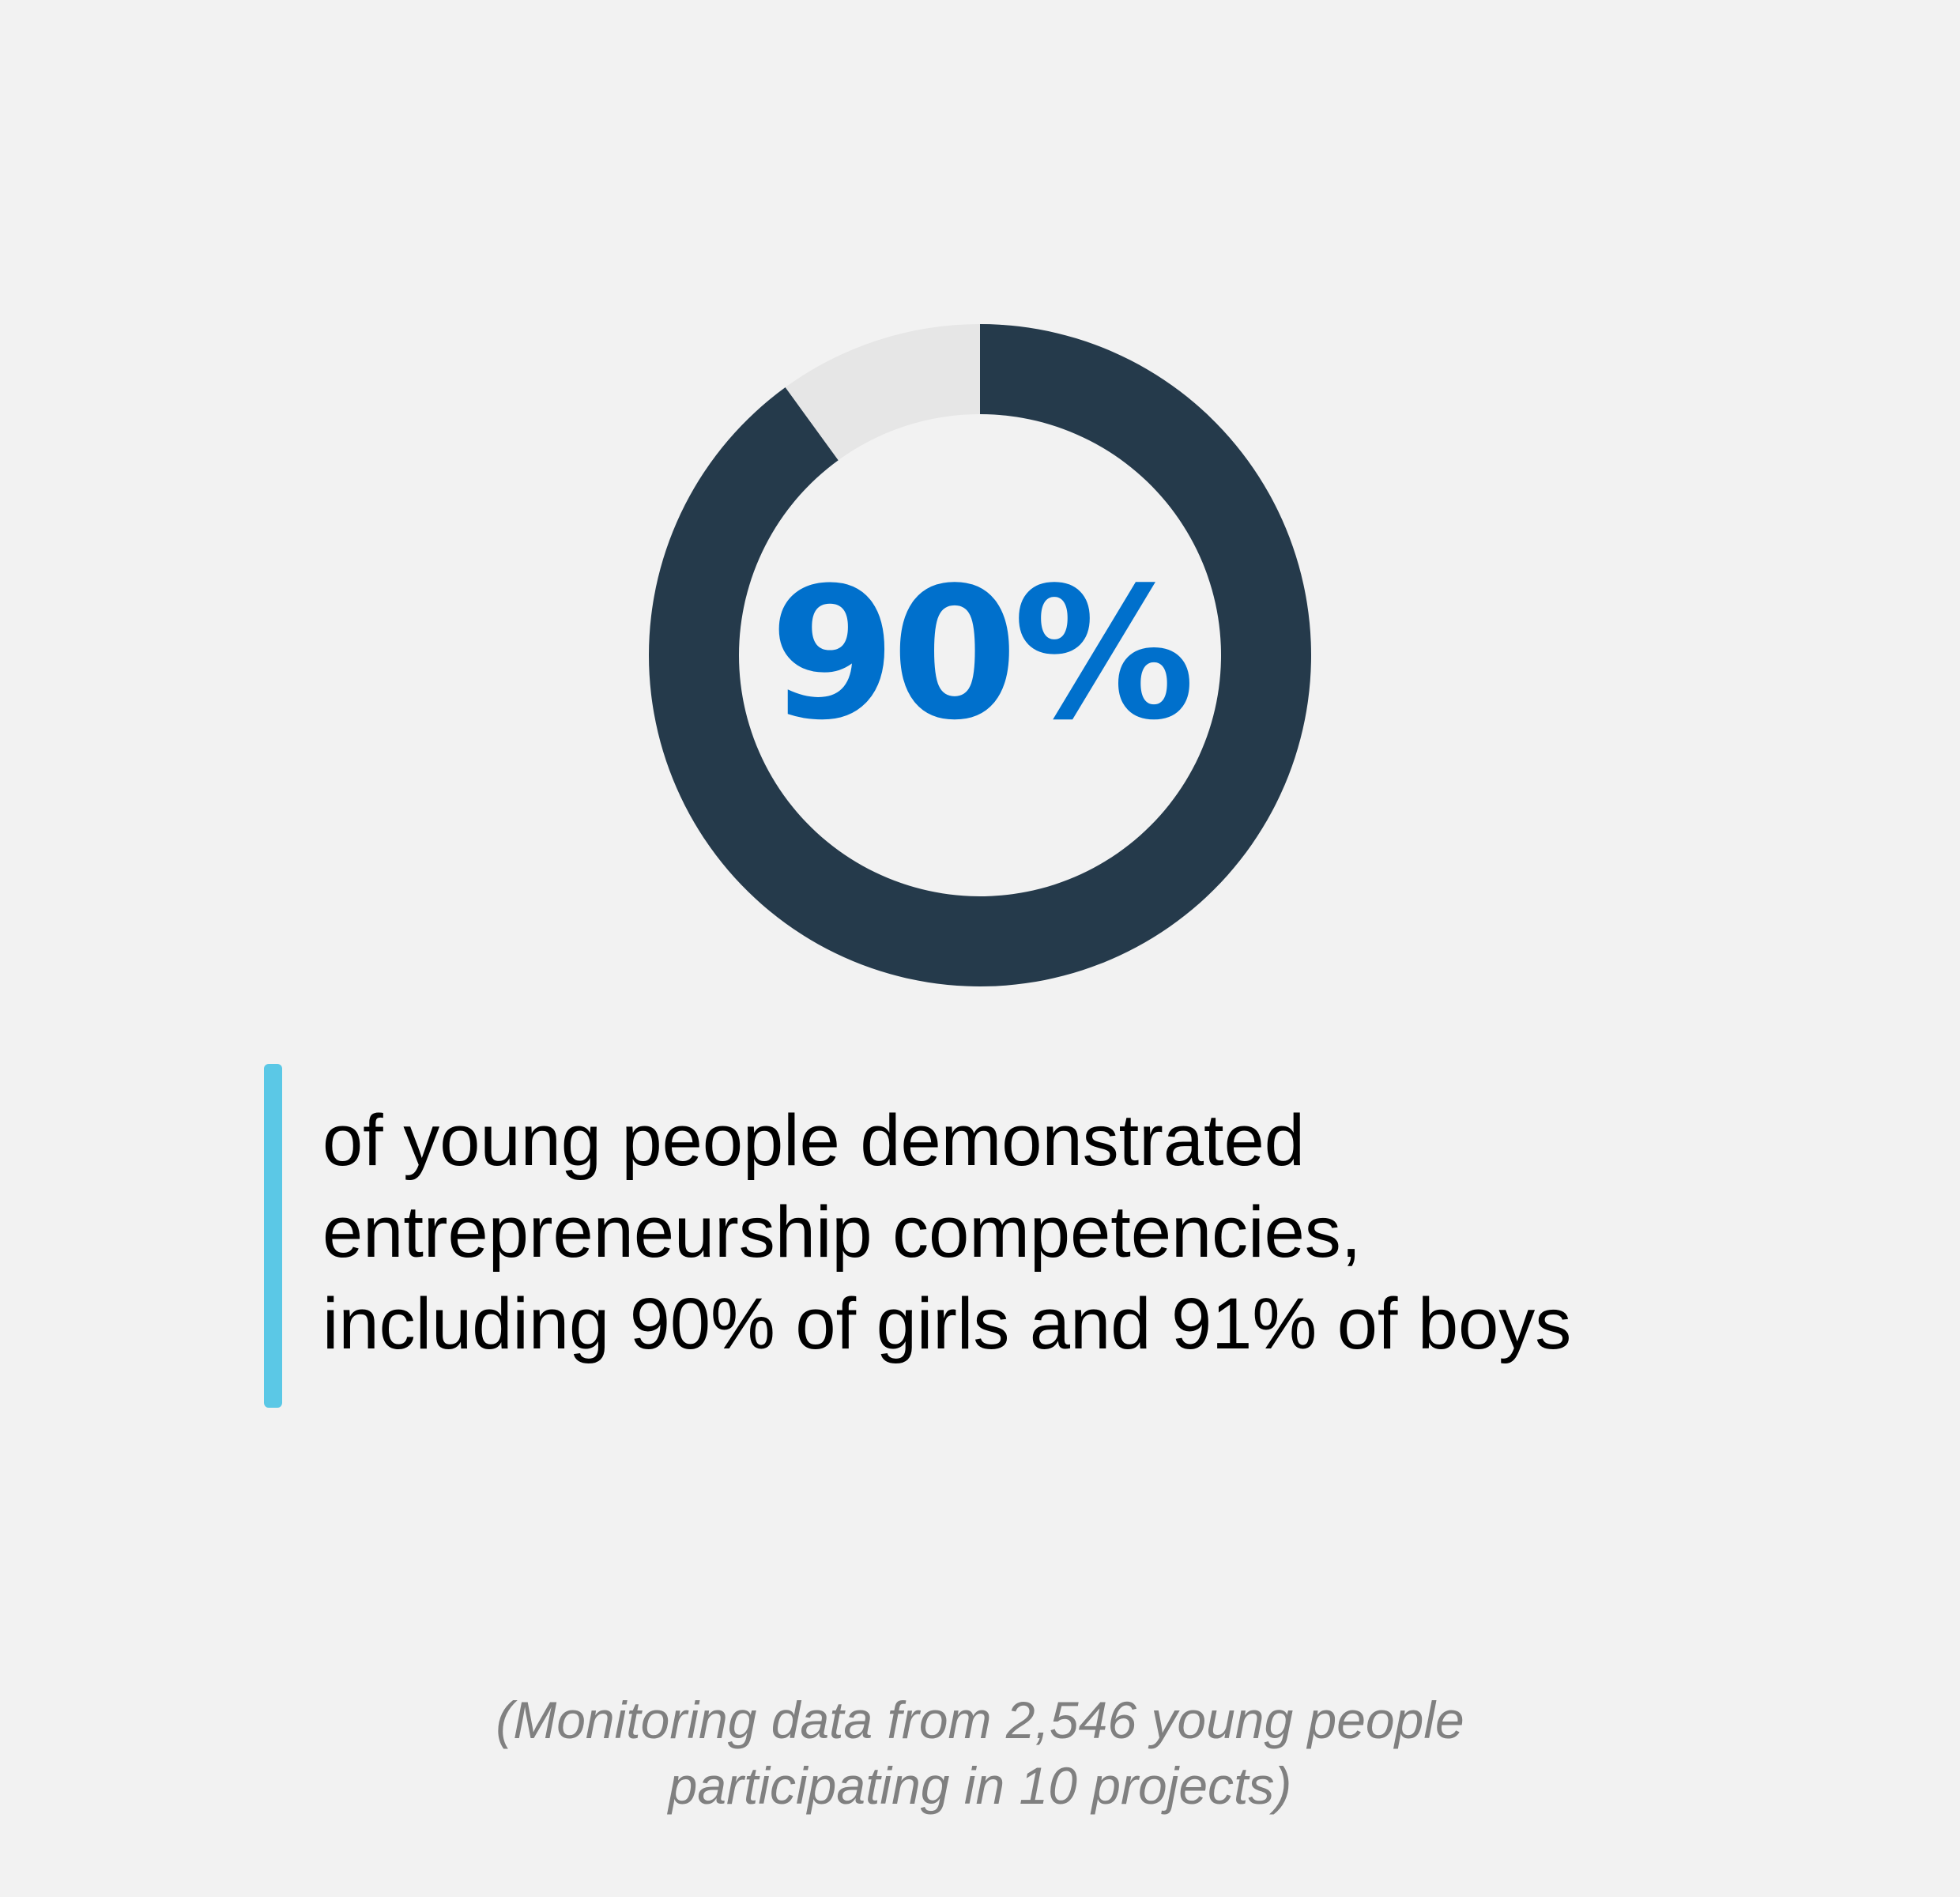 The image size is (1960, 1897). Describe the element at coordinates (273, 1236) in the screenshot. I see `accent-bar` at that location.